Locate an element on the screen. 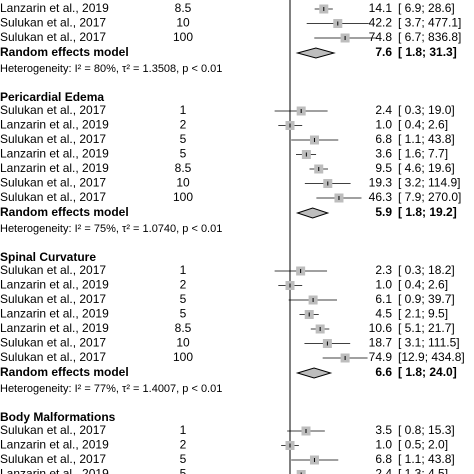 This screenshot has width=474, height=474. or-label: 18.7 is located at coordinates (381, 343).